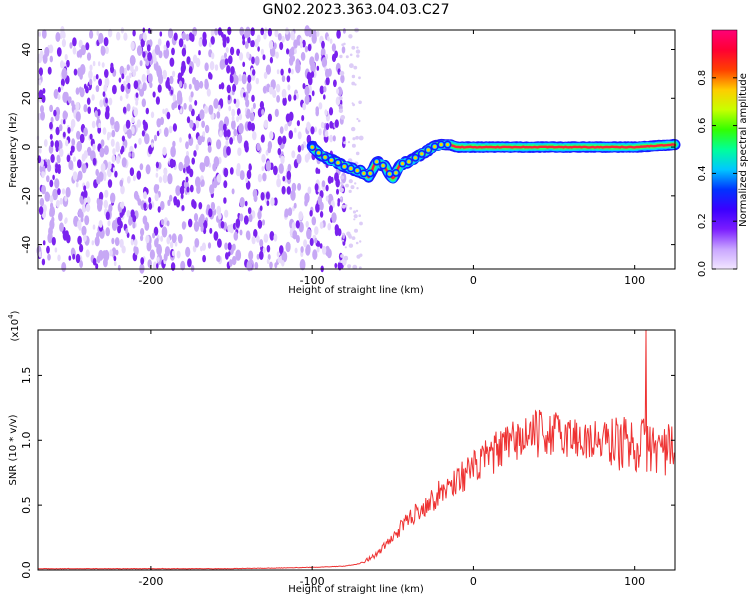  I want to click on signal-track-layer, so click(493, 161).